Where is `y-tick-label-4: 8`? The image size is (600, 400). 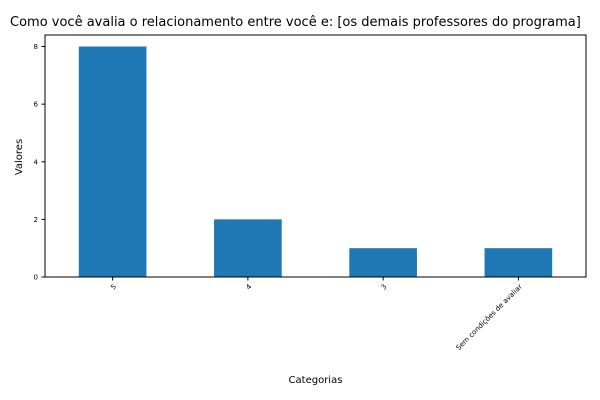 y-tick-label-4: 8 is located at coordinates (36, 47).